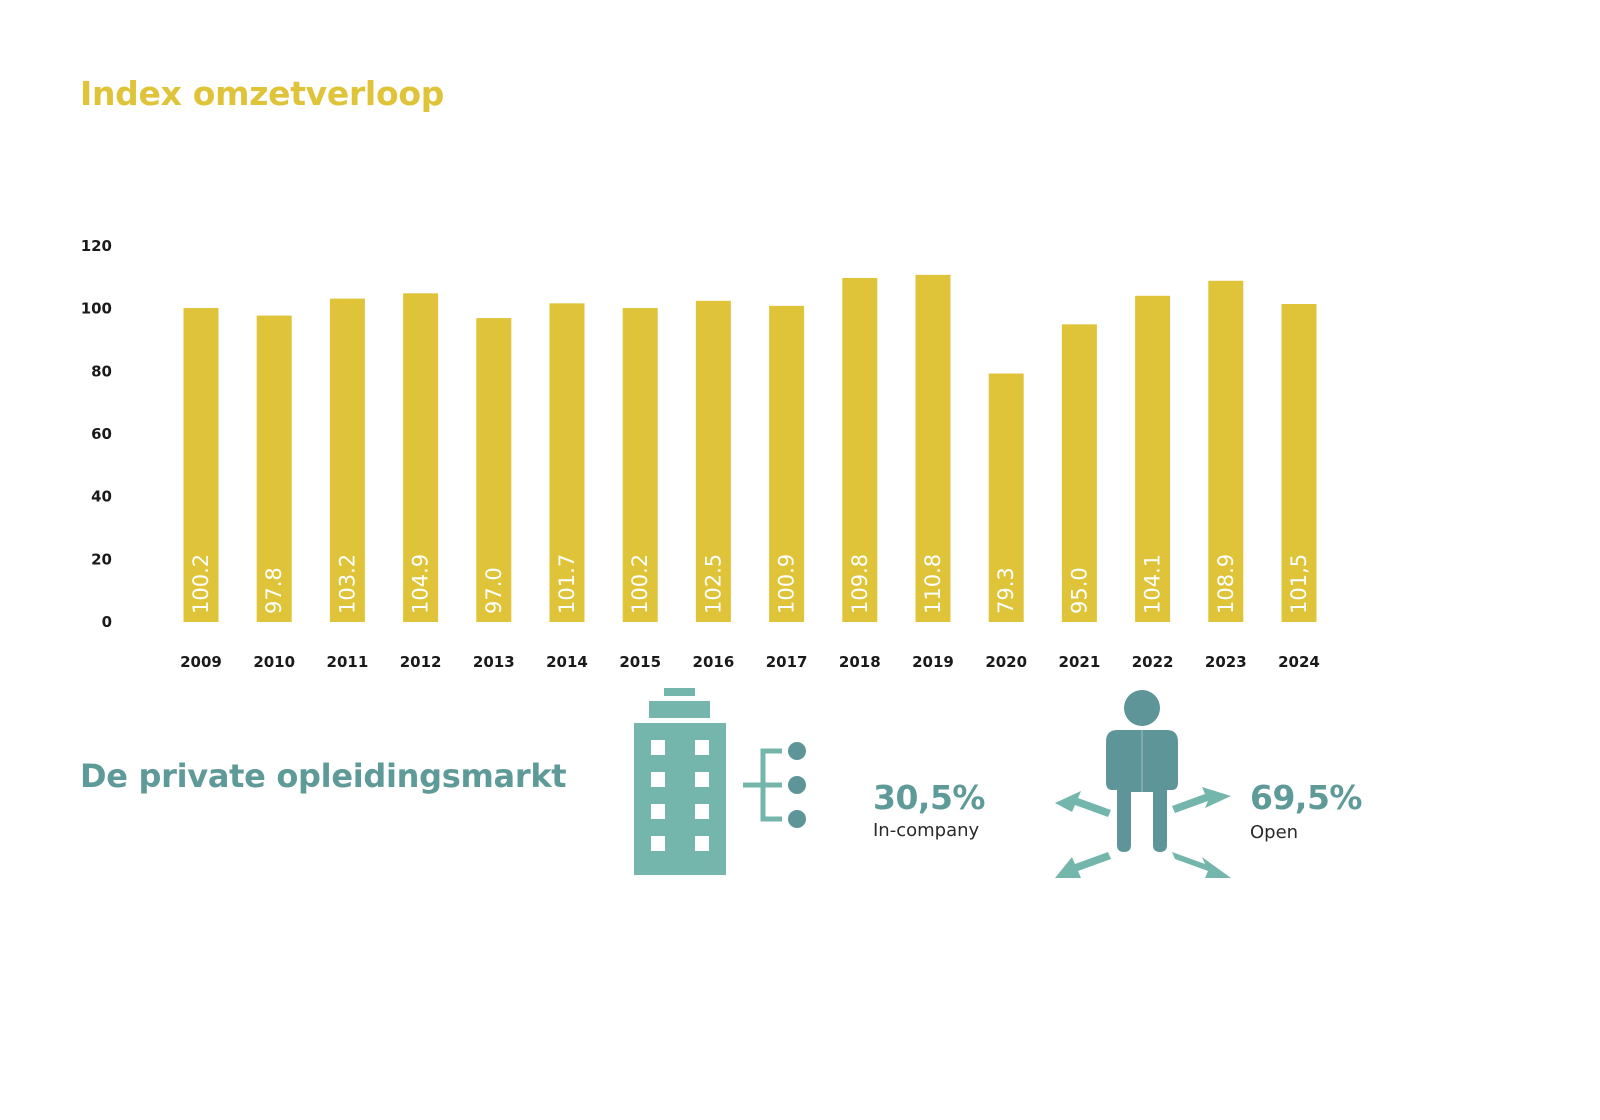 This screenshot has width=1600, height=1120. What do you see at coordinates (1079, 590) in the screenshot?
I see `data-label-2021: 95.0` at bounding box center [1079, 590].